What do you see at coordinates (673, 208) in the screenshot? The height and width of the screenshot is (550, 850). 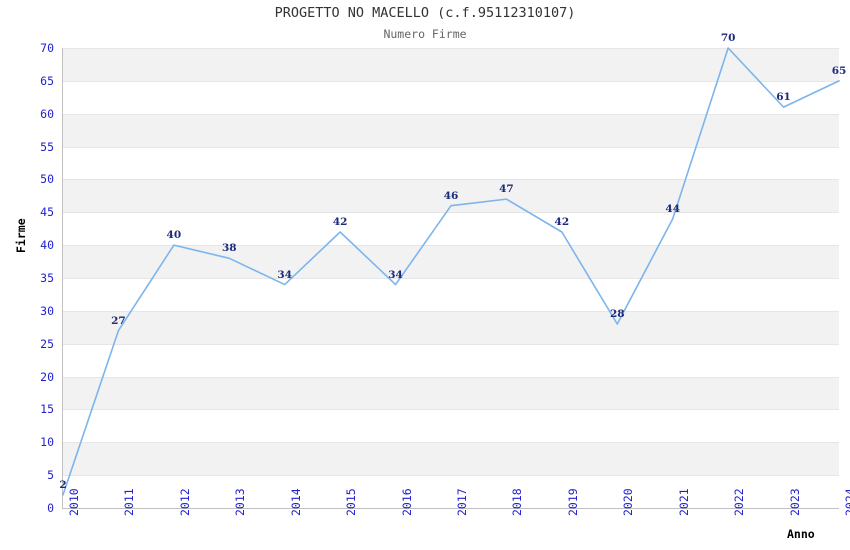 I see `data-label: 44` at bounding box center [673, 208].